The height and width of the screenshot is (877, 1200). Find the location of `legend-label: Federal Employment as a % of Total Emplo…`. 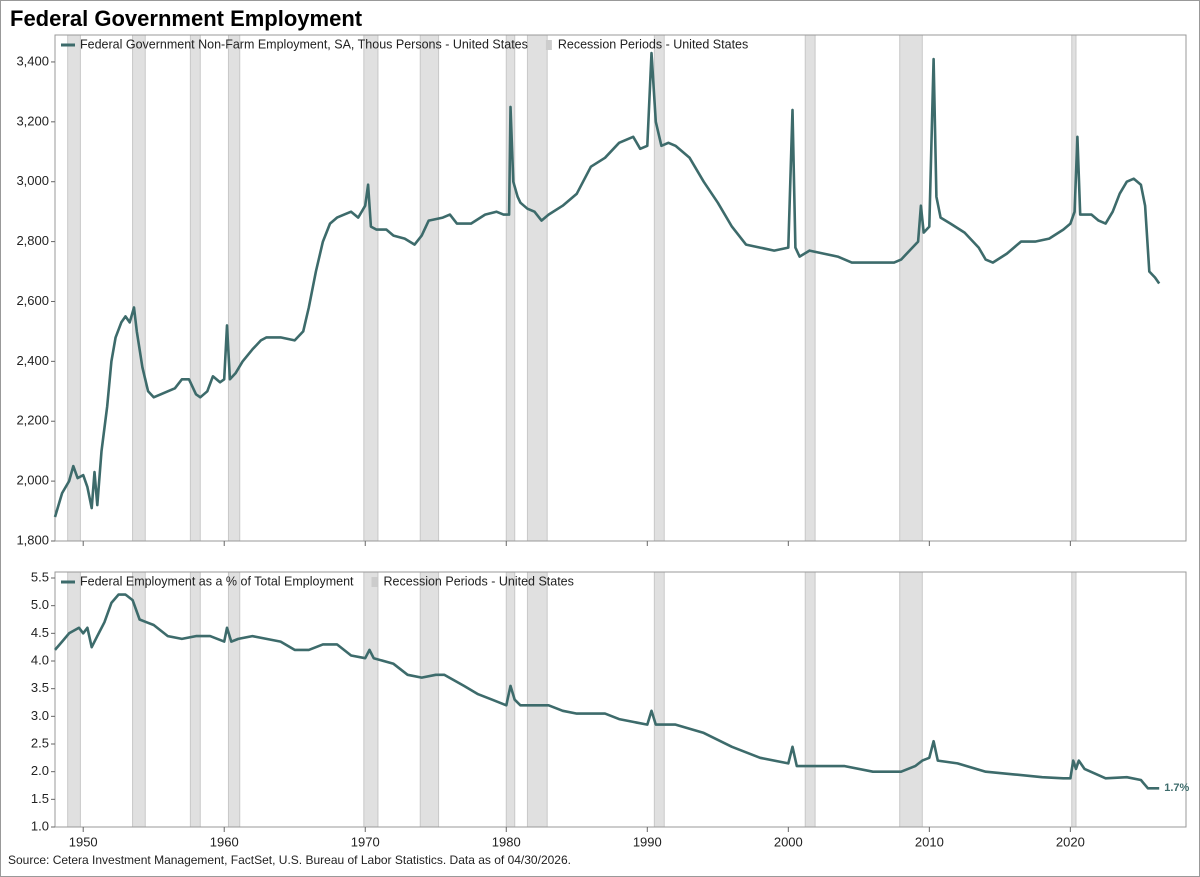

legend-label: Federal Employment as a % of Total Emplo… is located at coordinates (217, 581).